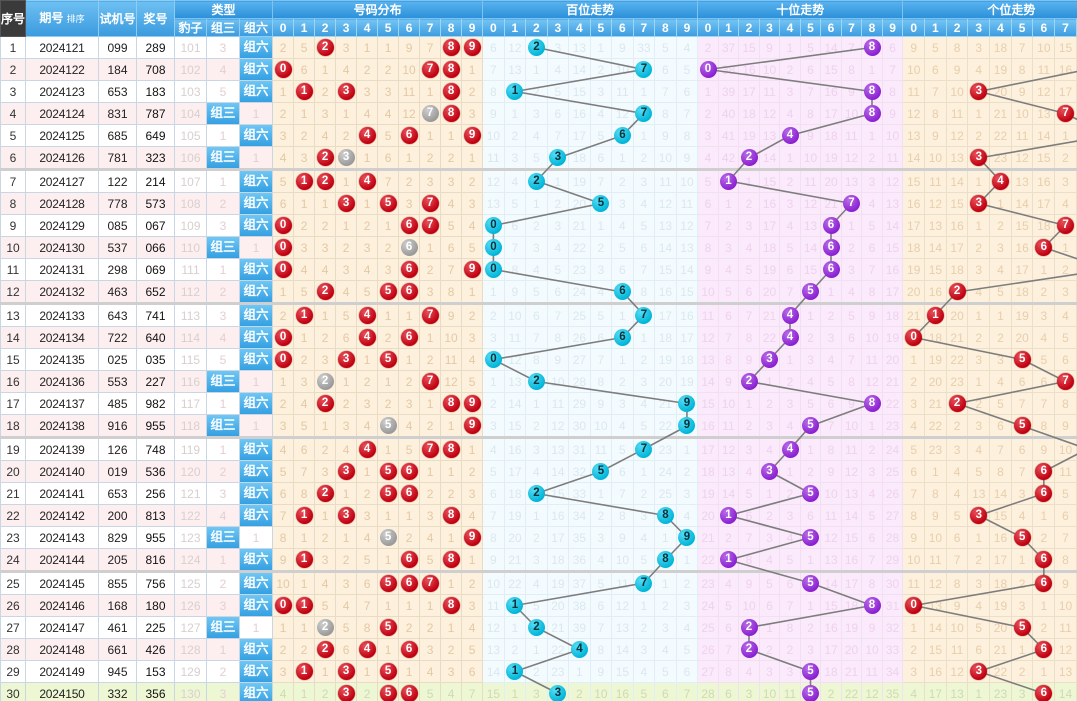 Image resolution: width=1077 pixels, height=701 pixels. I want to click on cell-dist-9: 7, so click(472, 691).